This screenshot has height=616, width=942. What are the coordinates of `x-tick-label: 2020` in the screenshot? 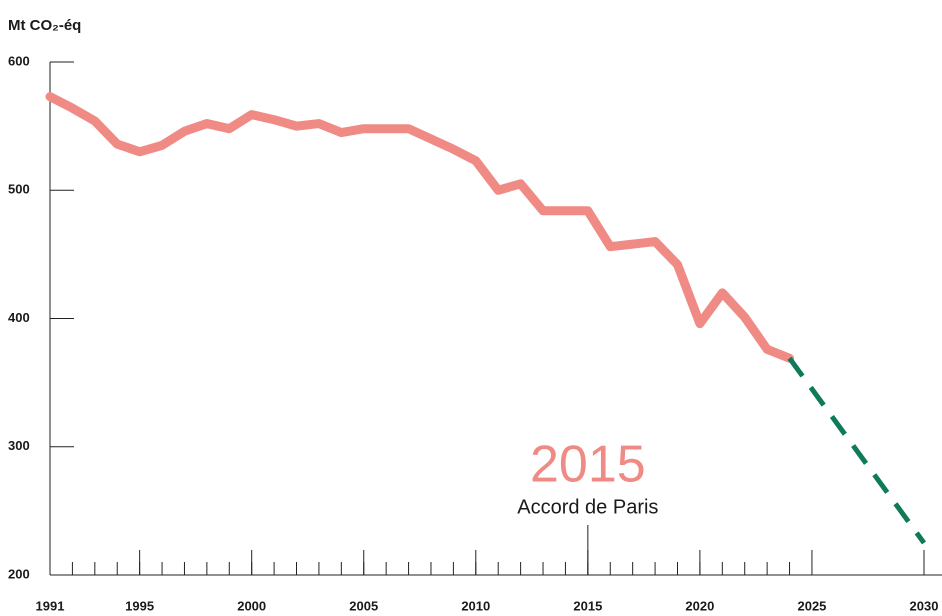 It's located at (699, 605).